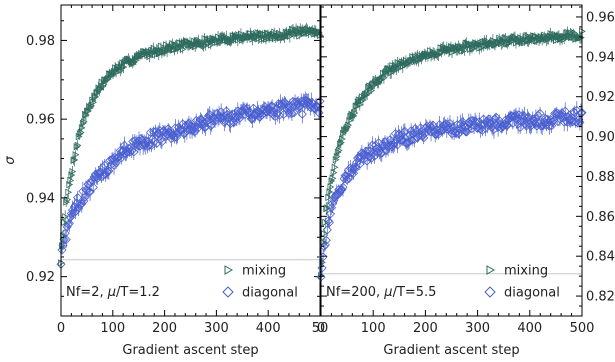 This screenshot has width=615, height=362. What do you see at coordinates (600, 57) in the screenshot?
I see `y-tick-label: 0.94` at bounding box center [600, 57].